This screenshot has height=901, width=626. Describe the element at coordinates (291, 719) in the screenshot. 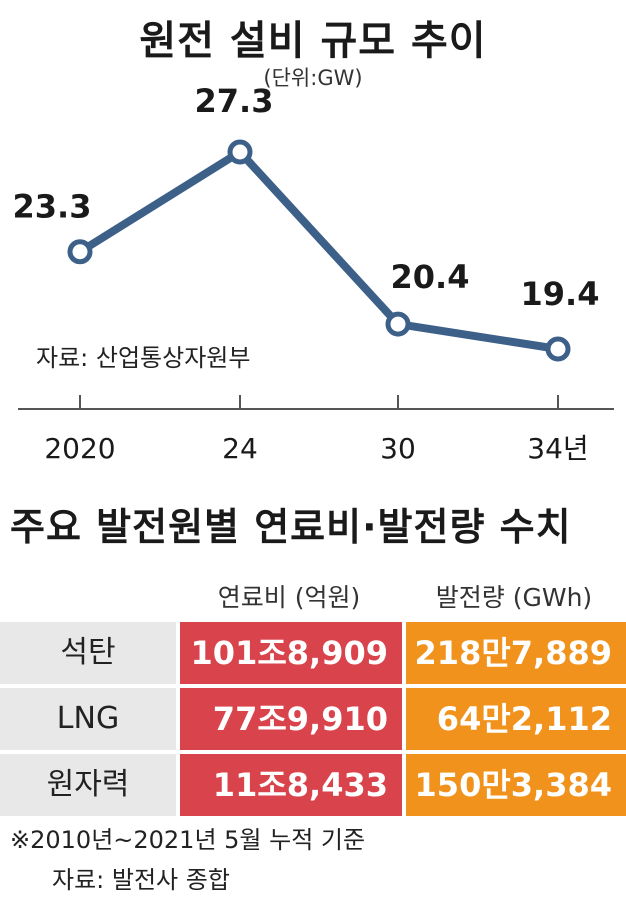

I see `fuel-cost-cell: 77조9,910` at that location.